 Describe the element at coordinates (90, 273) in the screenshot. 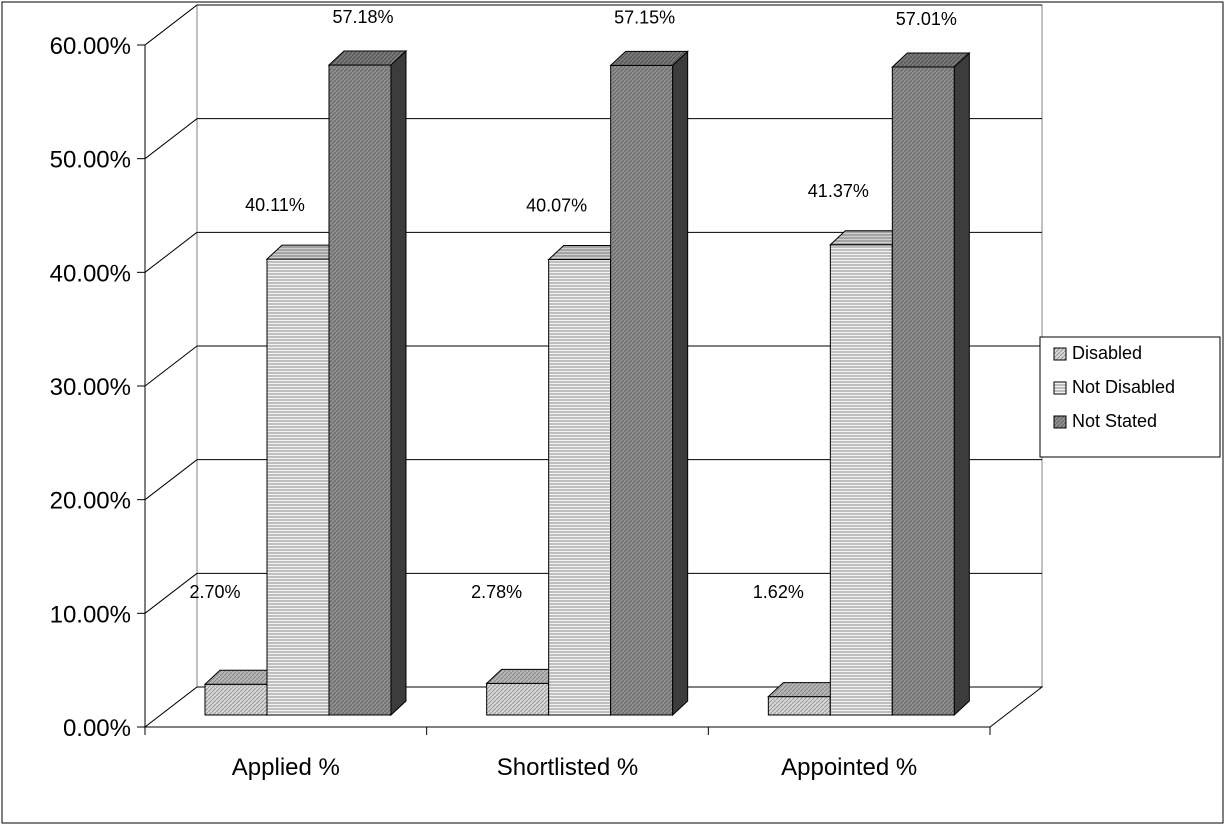

I see `y-tick-label: 40.00%` at that location.